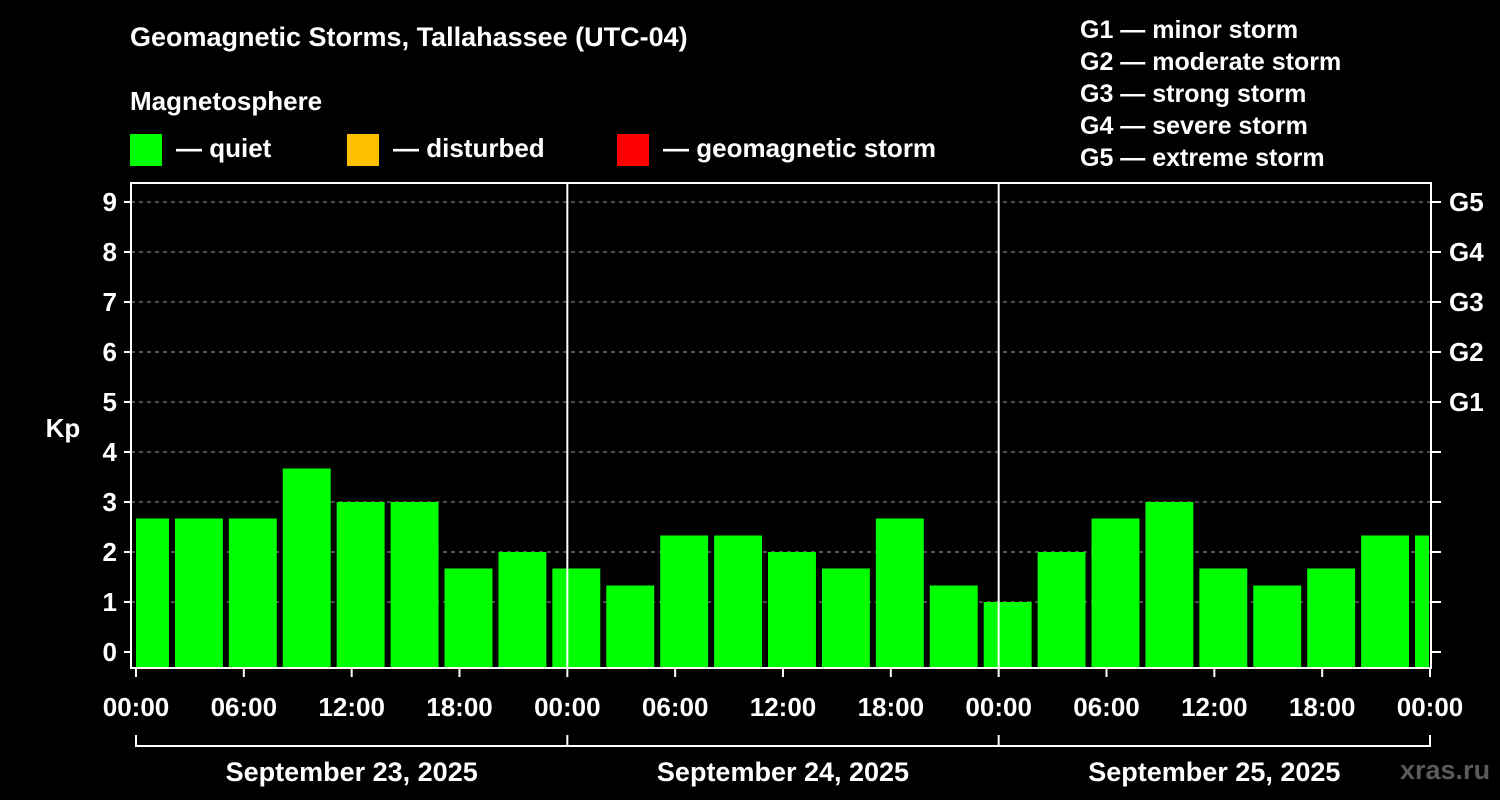 Image resolution: width=1500 pixels, height=800 pixels. Describe the element at coordinates (1466, 202) in the screenshot. I see `right-axis-label-G5: G5` at that location.